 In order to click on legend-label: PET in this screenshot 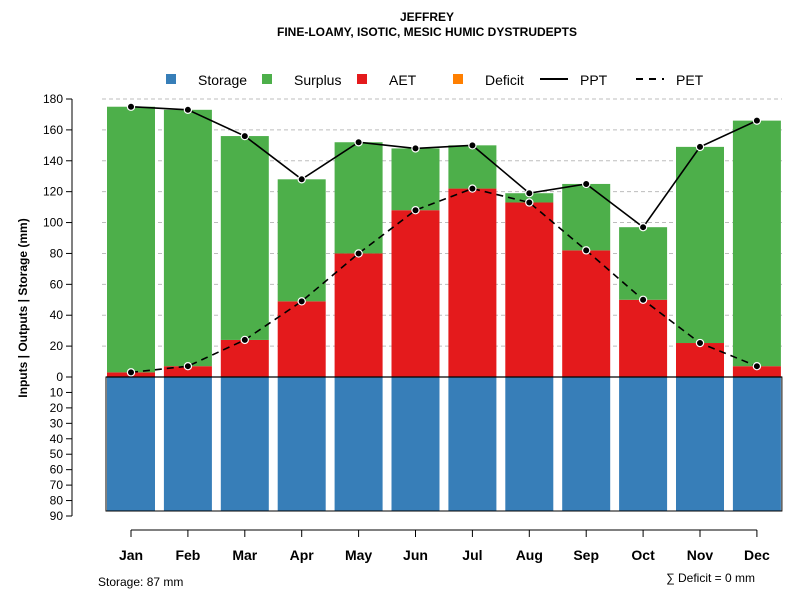, I will do `click(690, 80)`.